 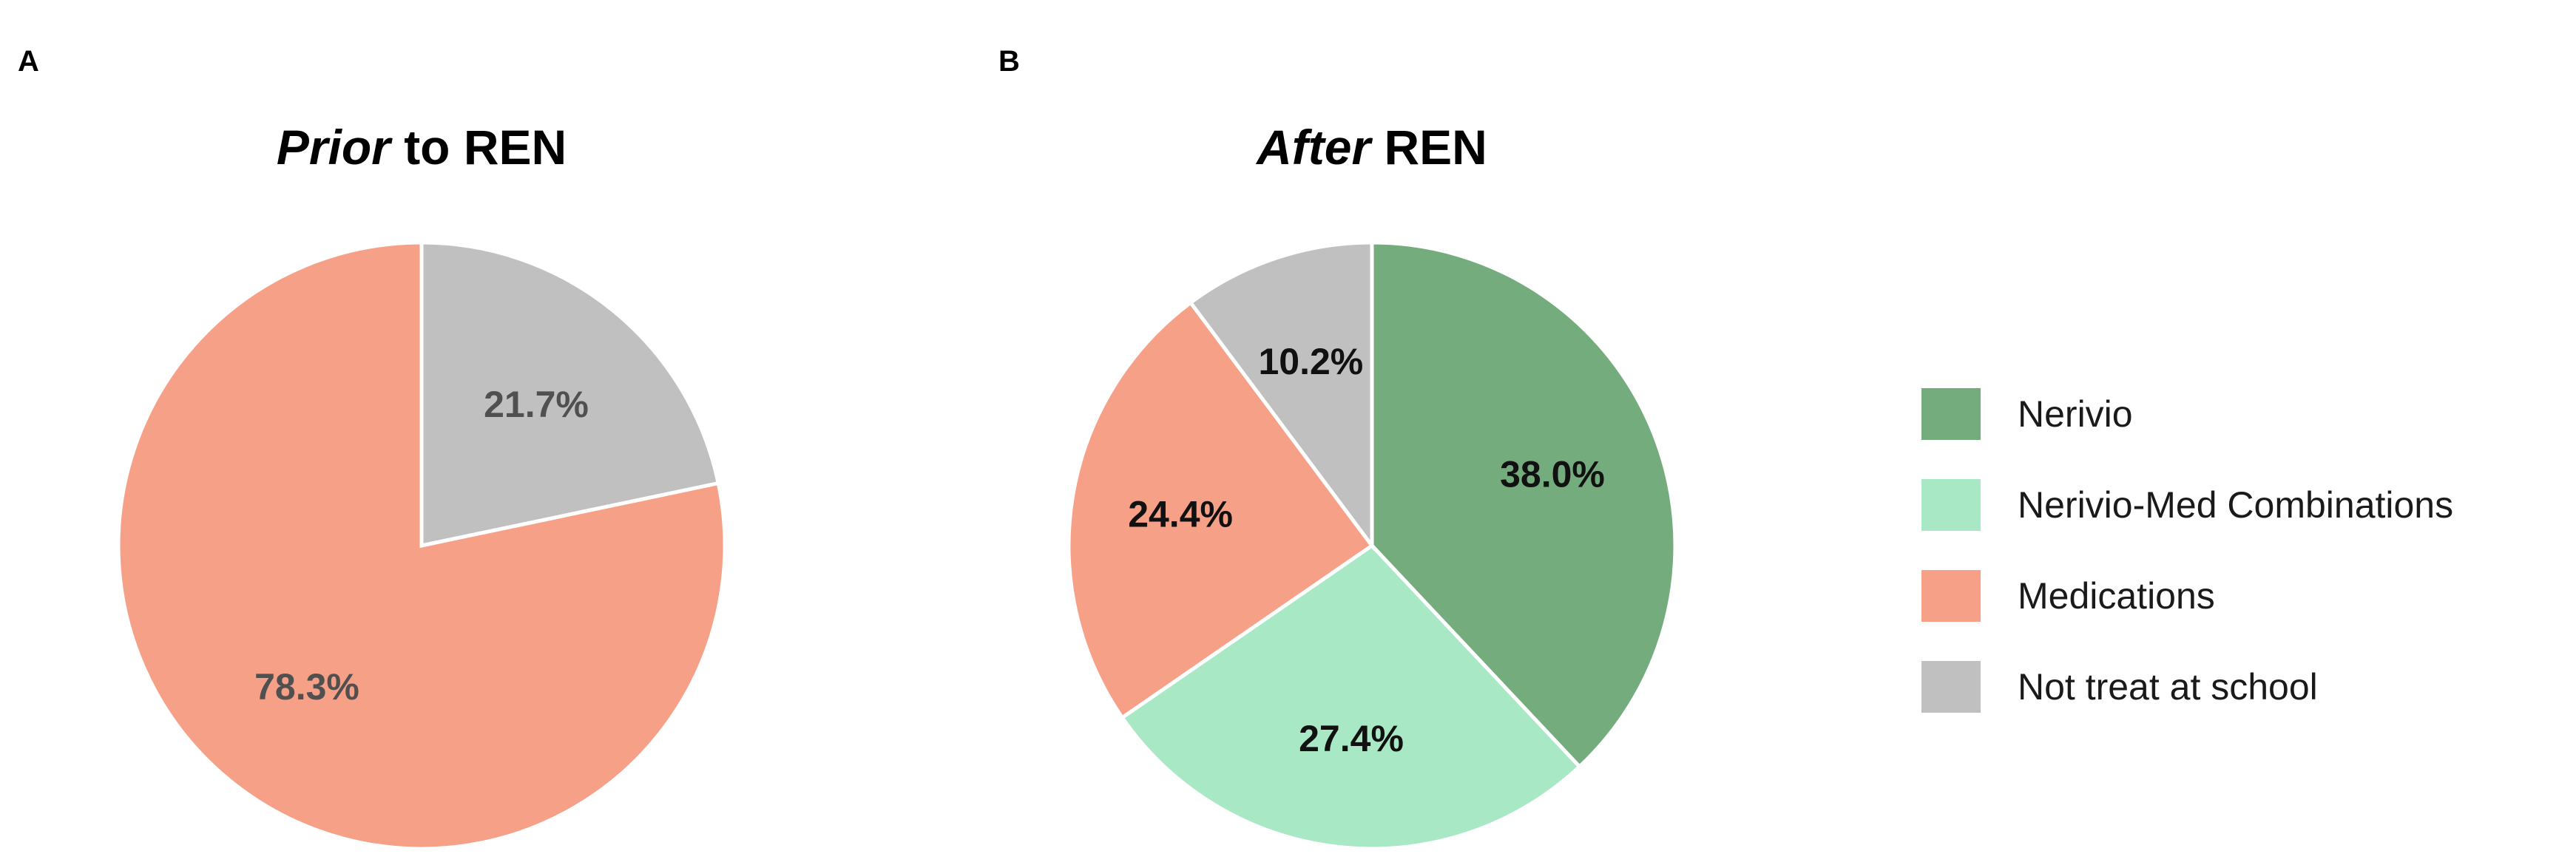 I want to click on chart-title-b-rest: REN, so click(x=1428, y=147).